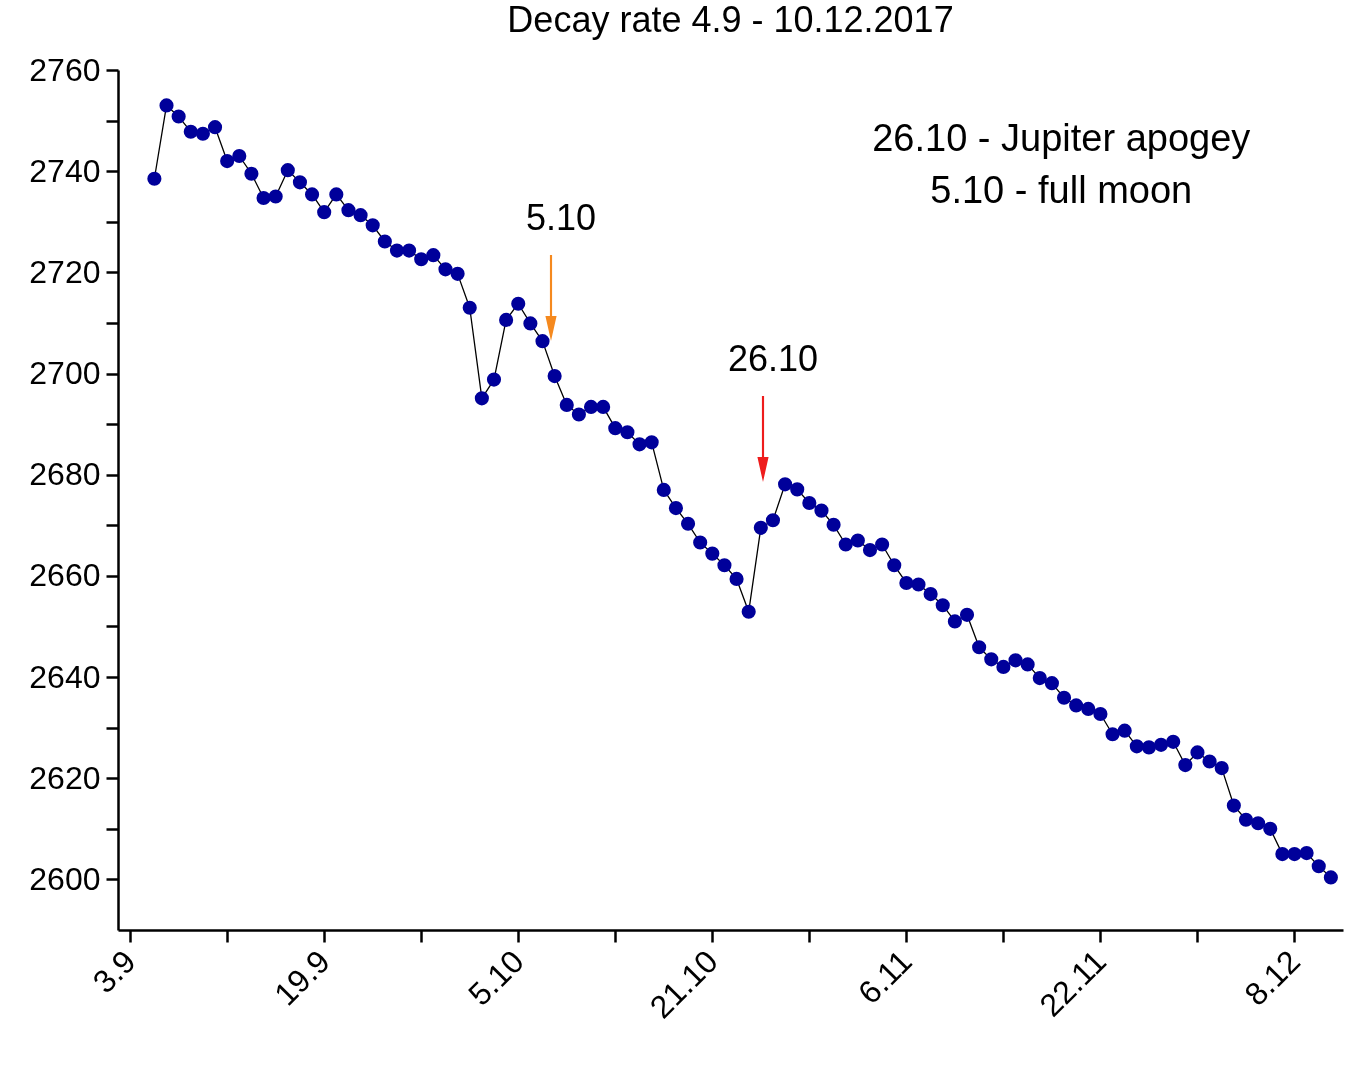 This screenshot has width=1363, height=1092. What do you see at coordinates (65, 474) in the screenshot?
I see `y-tick-label: 2680` at bounding box center [65, 474].